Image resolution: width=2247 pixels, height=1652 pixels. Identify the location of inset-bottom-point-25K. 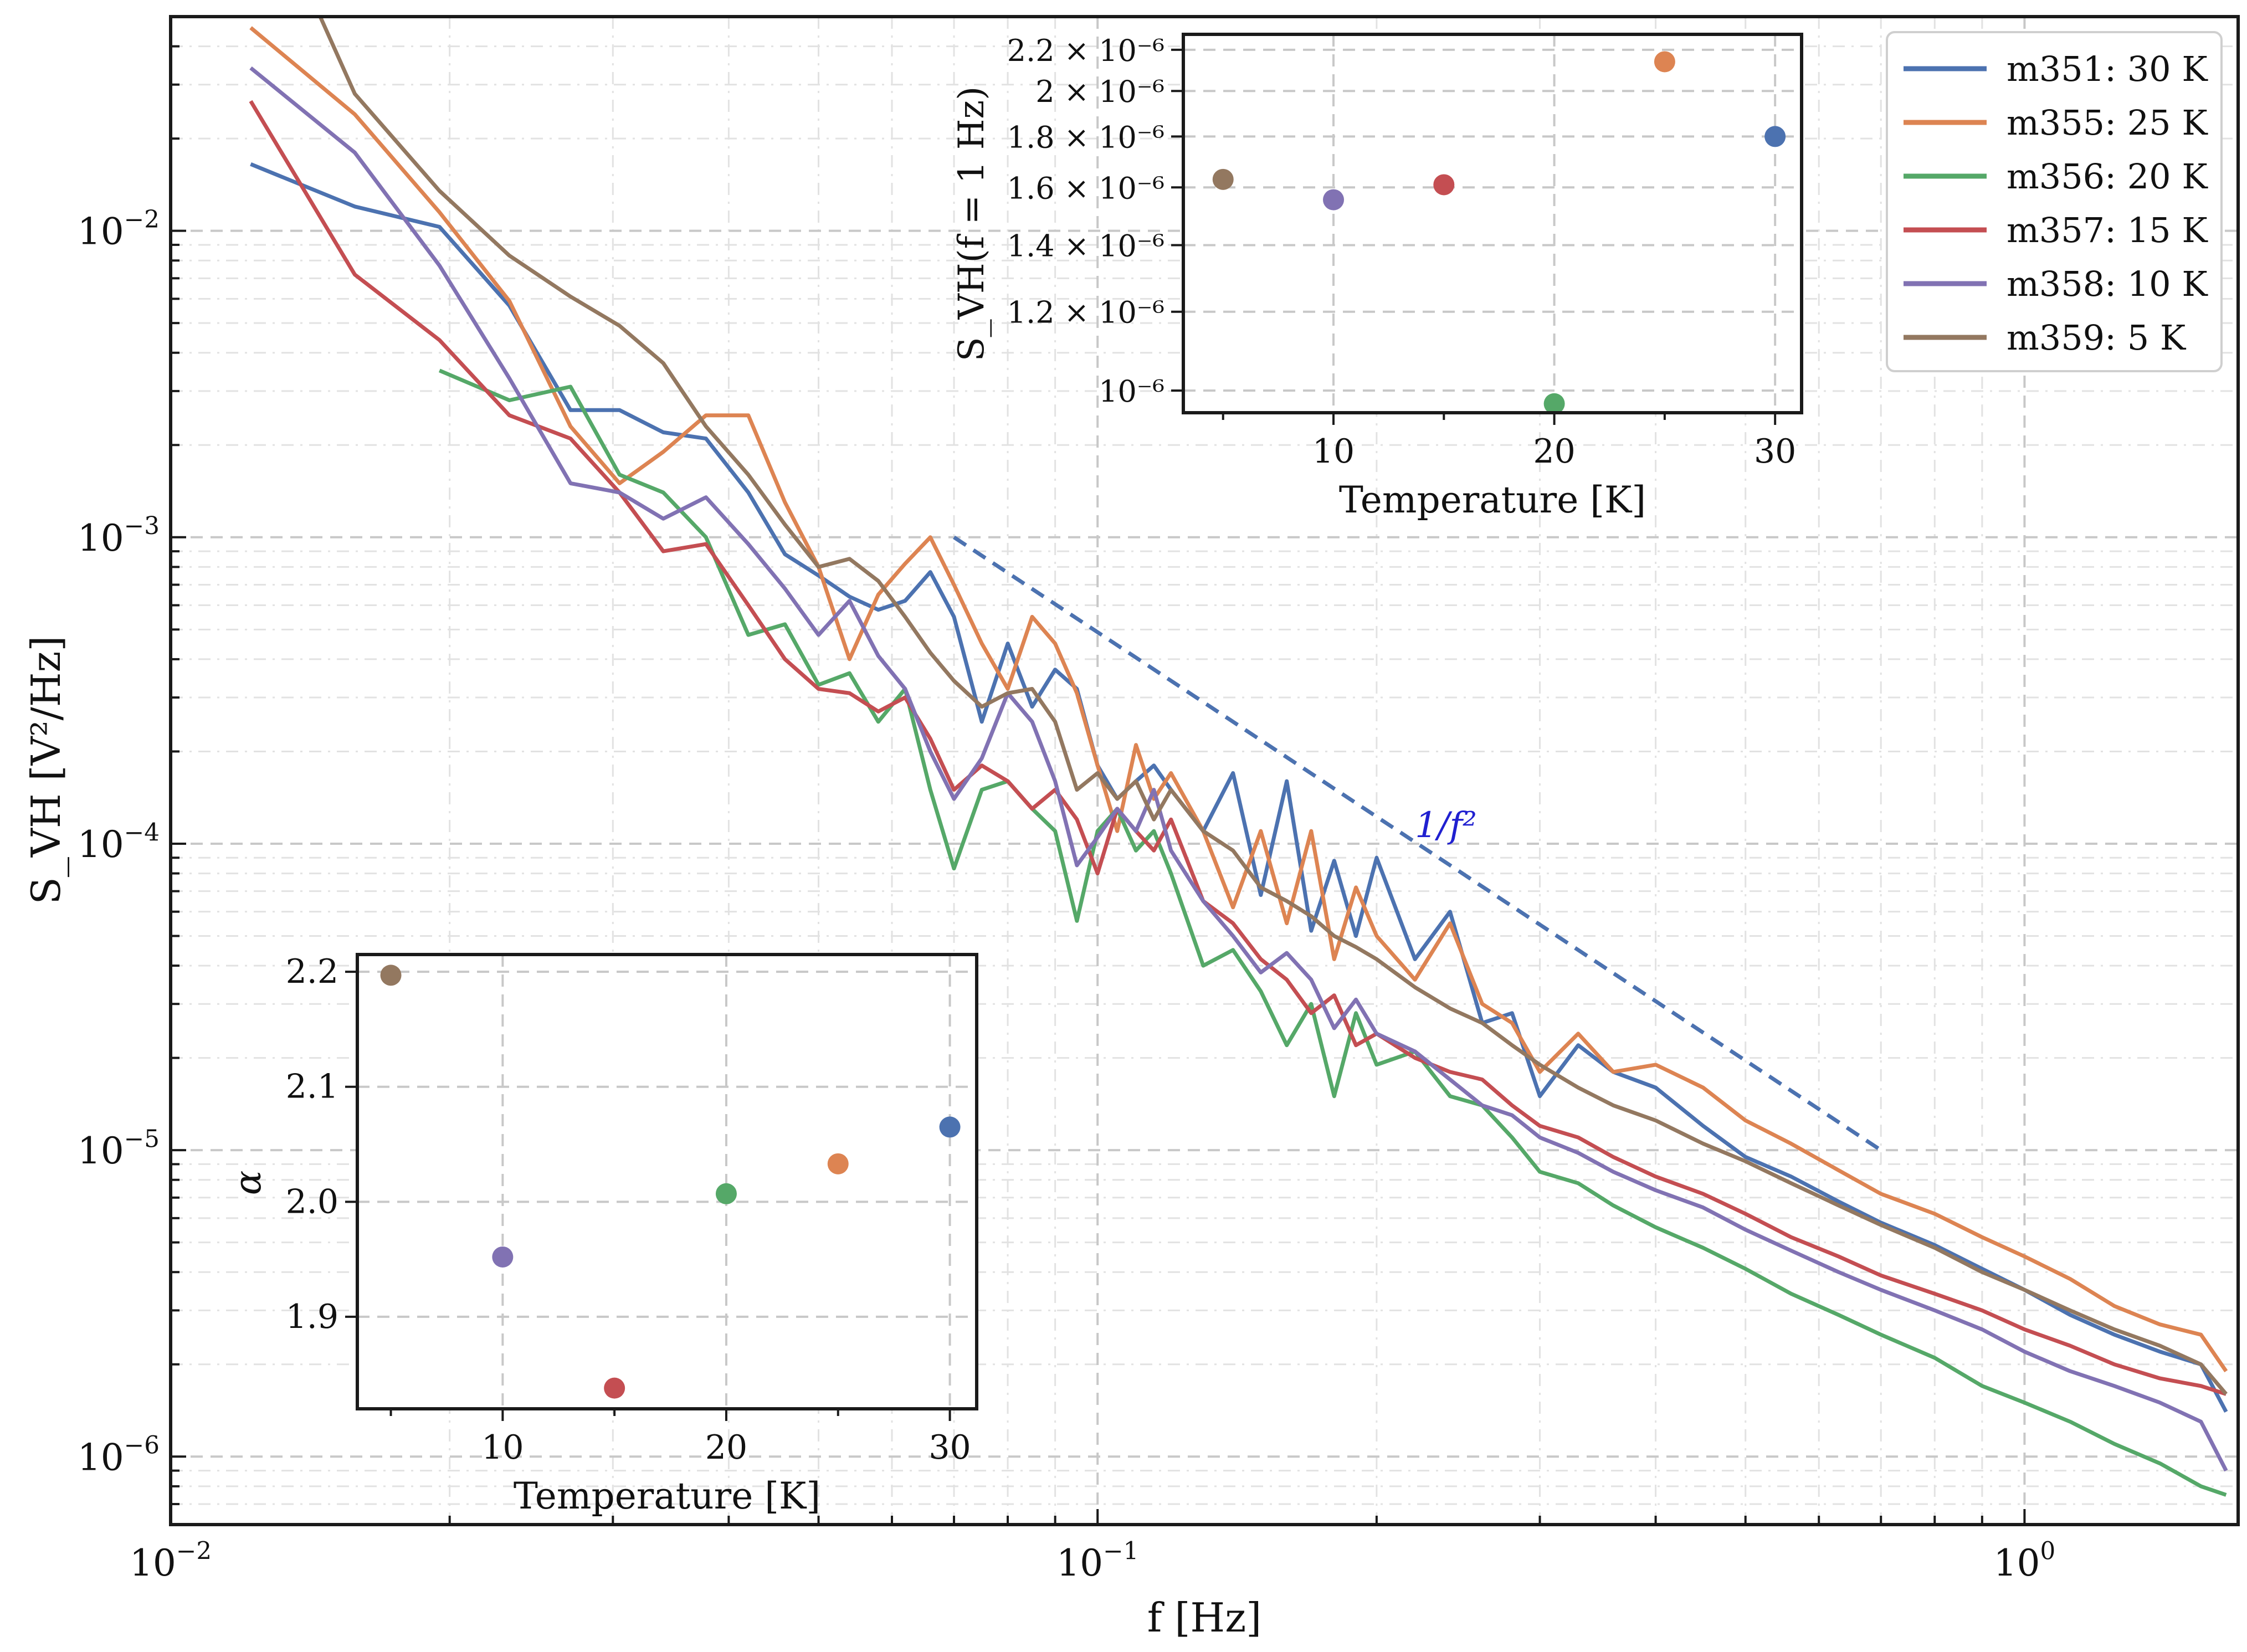
(838, 1163).